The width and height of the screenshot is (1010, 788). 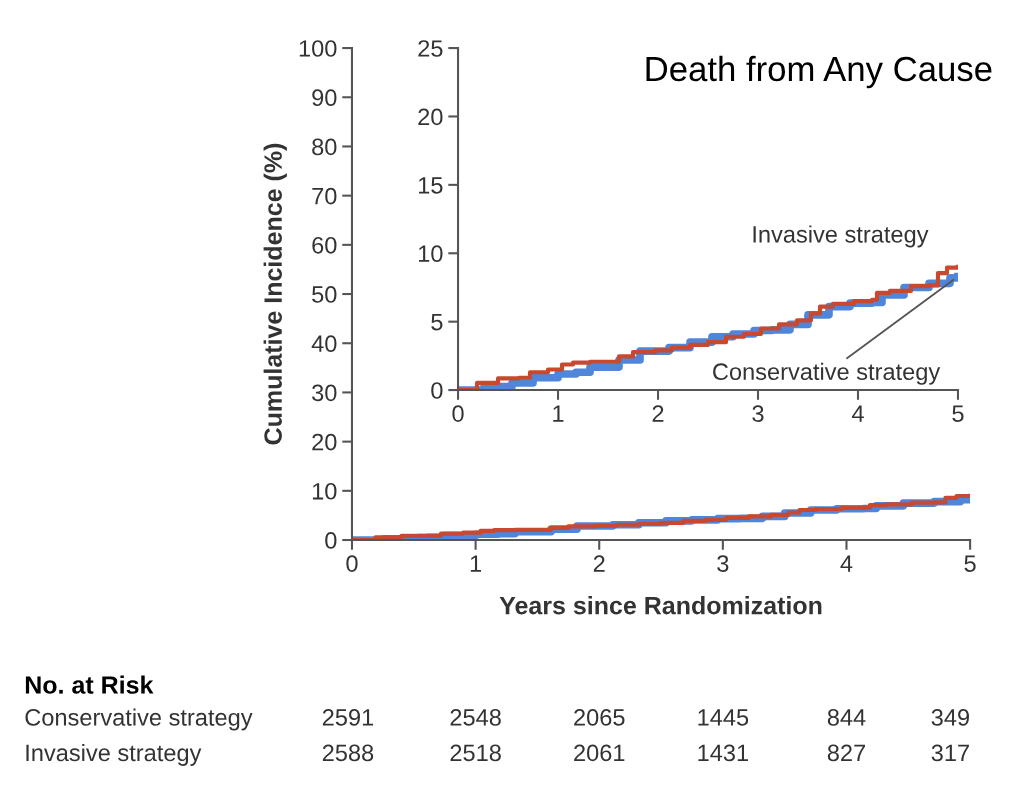 I want to click on text: 827, so click(x=846, y=753).